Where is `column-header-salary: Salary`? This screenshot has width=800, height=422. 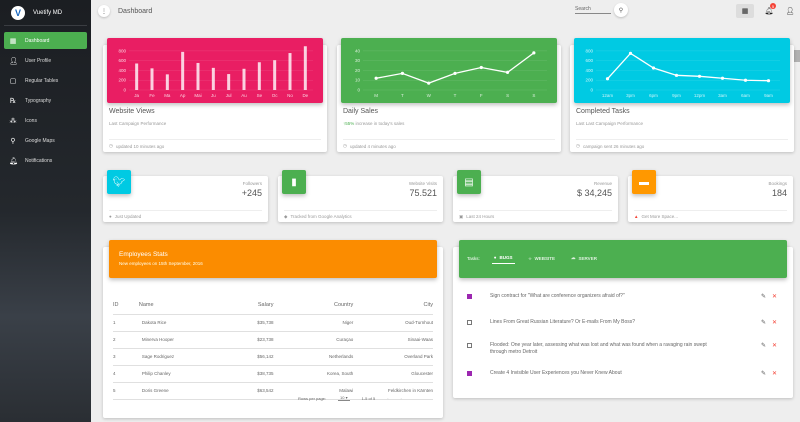
column-header-salary: Salary is located at coordinates (246, 306).